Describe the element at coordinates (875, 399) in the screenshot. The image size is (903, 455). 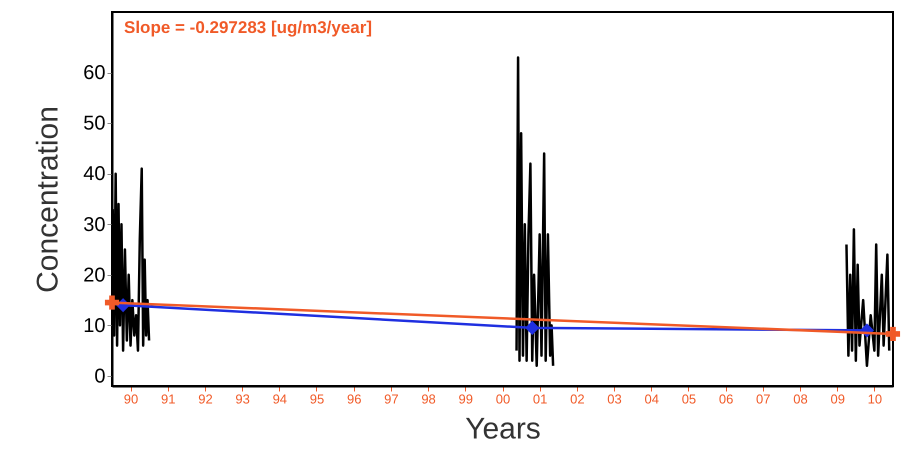
I see `x-tick-label: 10` at that location.